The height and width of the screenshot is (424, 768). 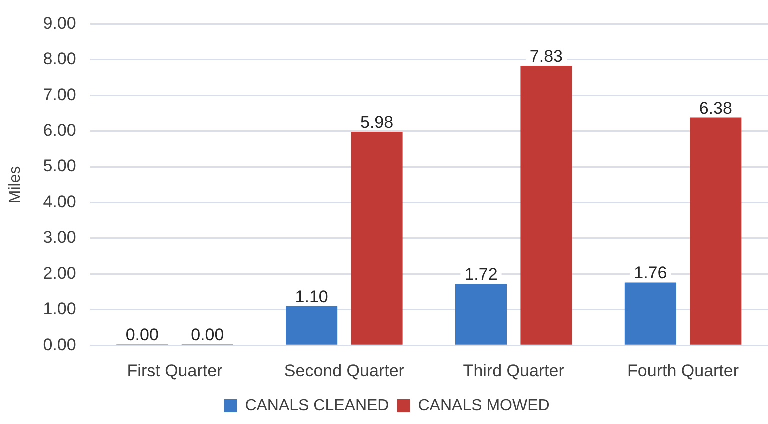 What do you see at coordinates (377, 122) in the screenshot?
I see `data-label: 5.98` at bounding box center [377, 122].